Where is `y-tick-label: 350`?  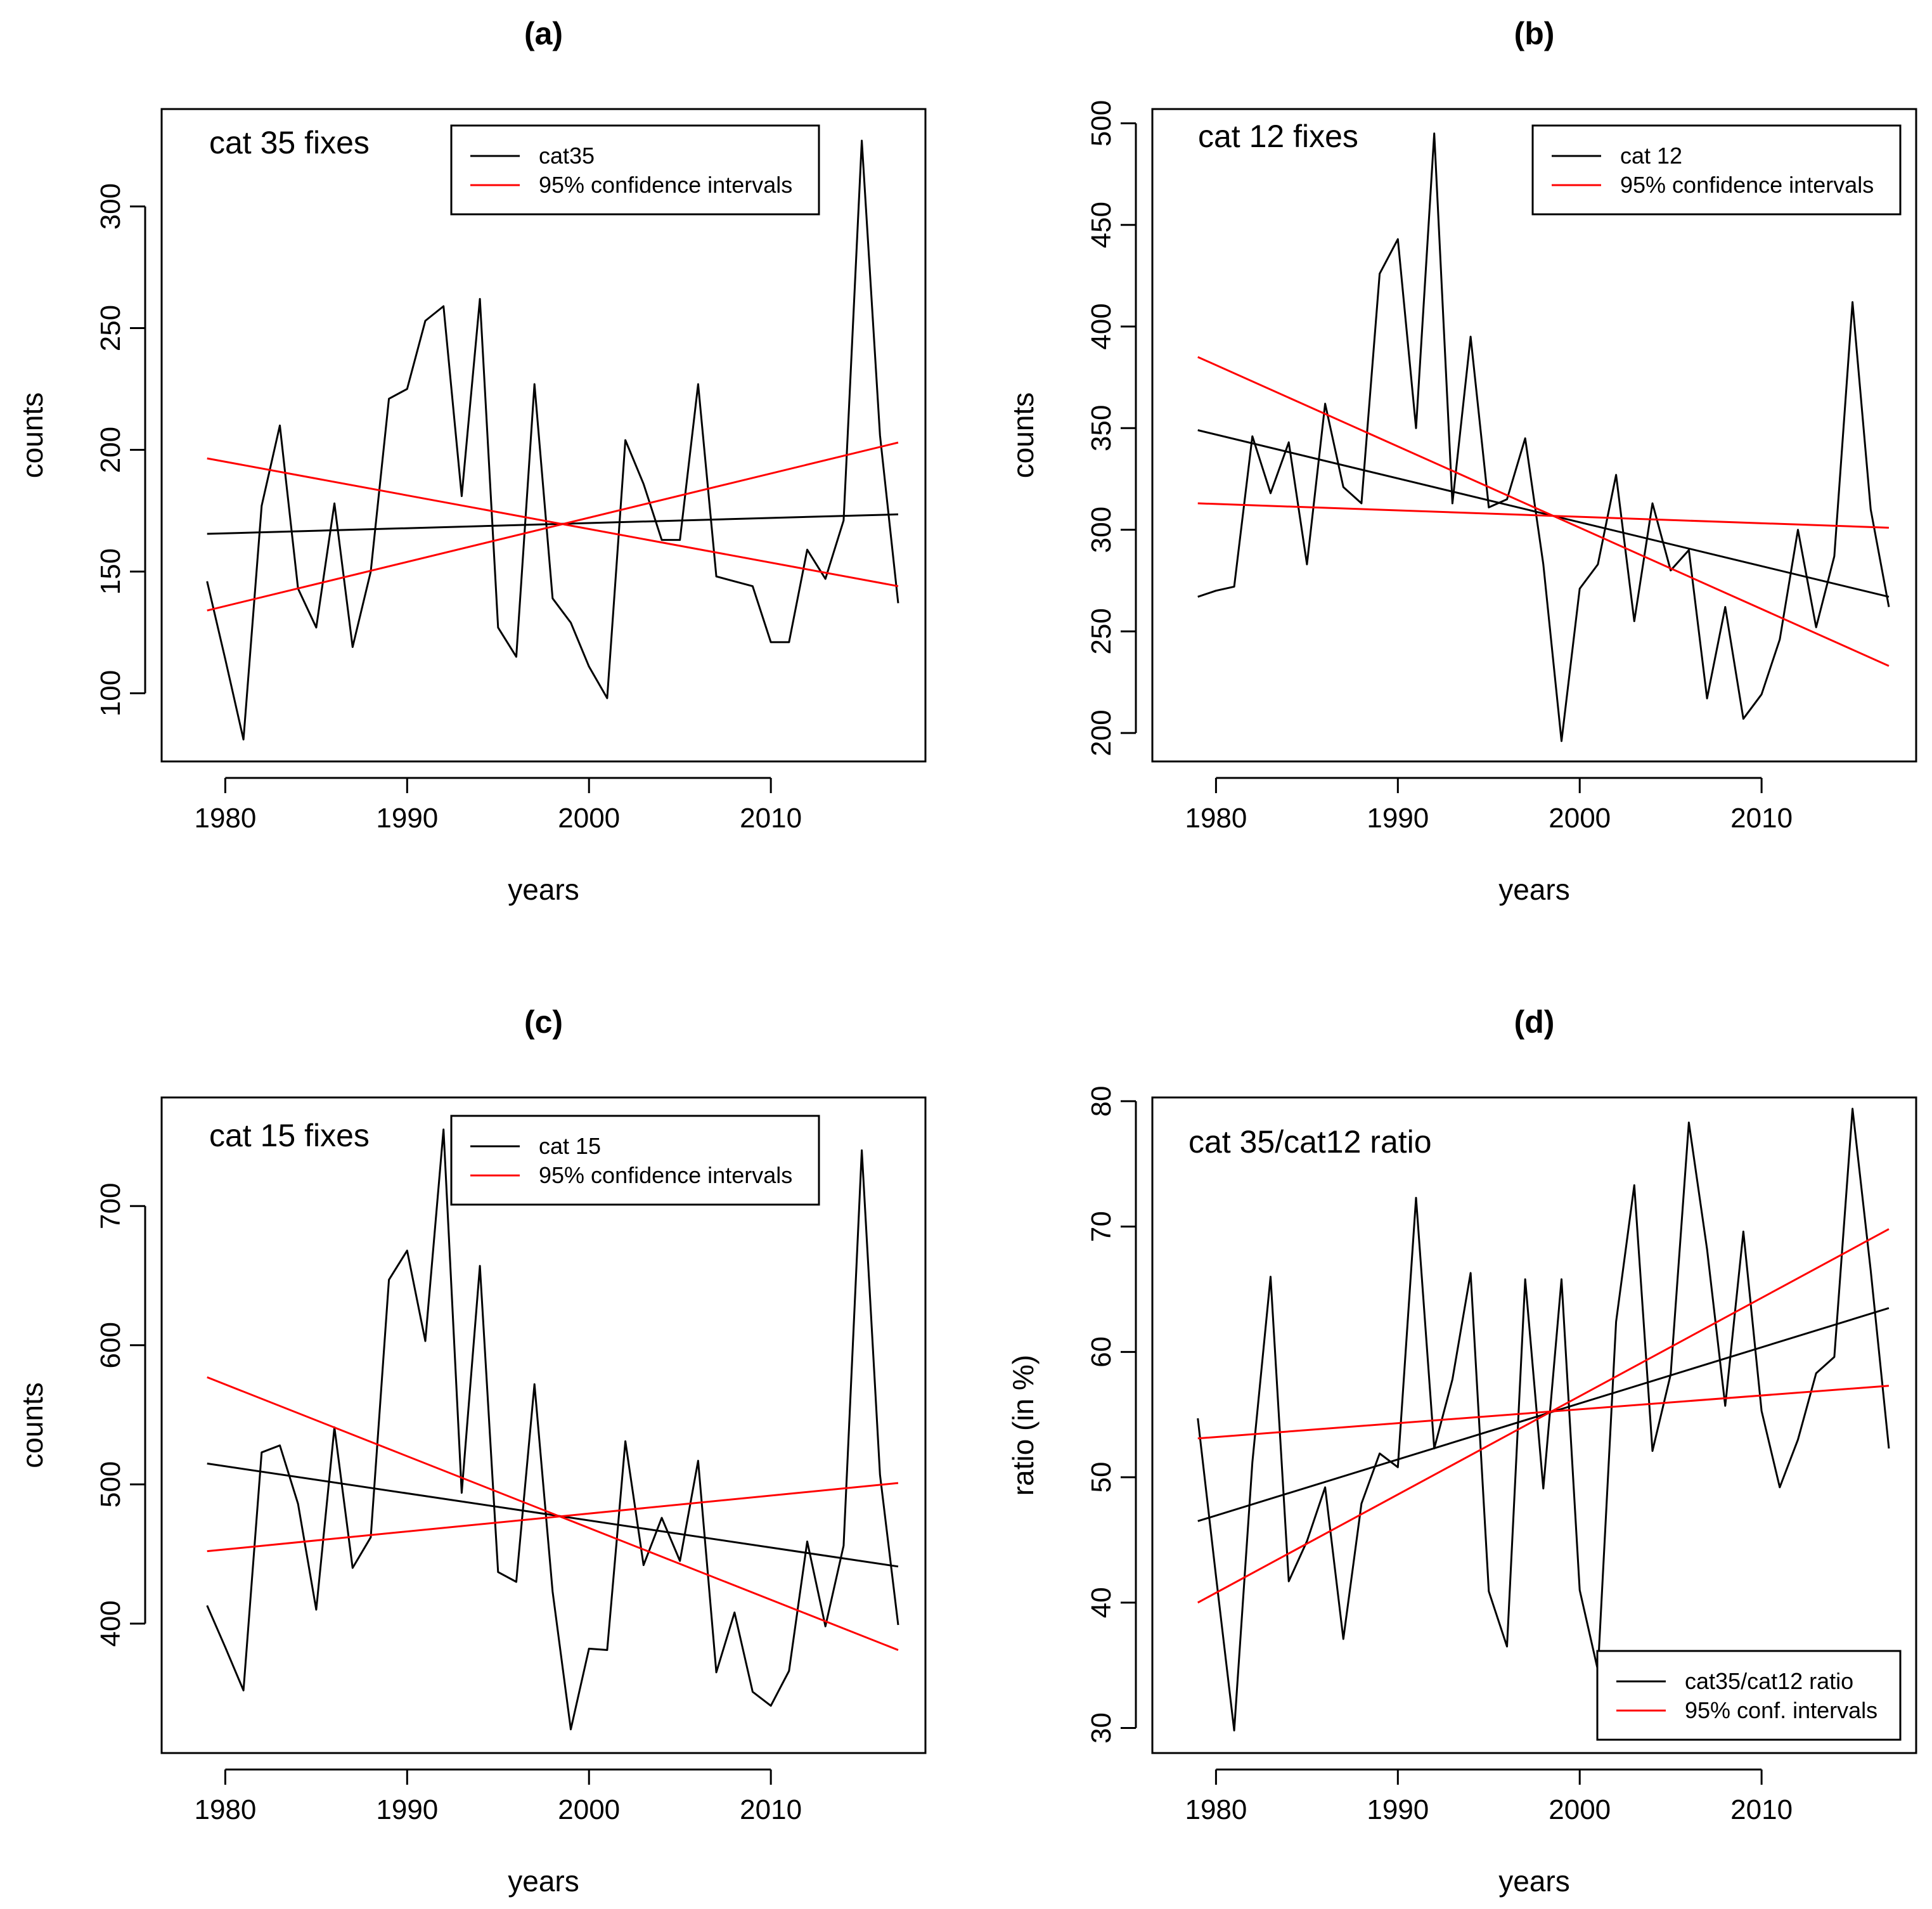
y-tick-label: 350 is located at coordinates (1101, 428).